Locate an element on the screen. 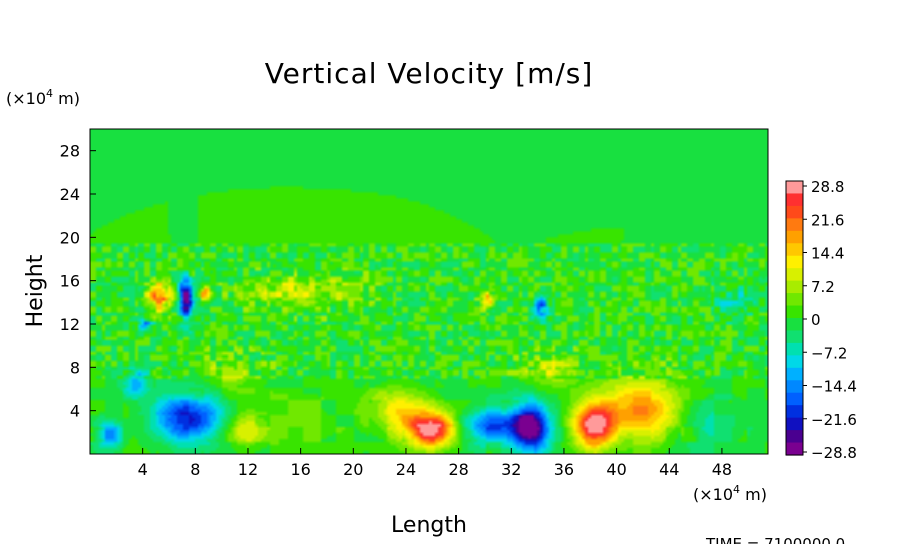 This screenshot has width=904, height=544. colorbar-label: −28.8 is located at coordinates (834, 453).